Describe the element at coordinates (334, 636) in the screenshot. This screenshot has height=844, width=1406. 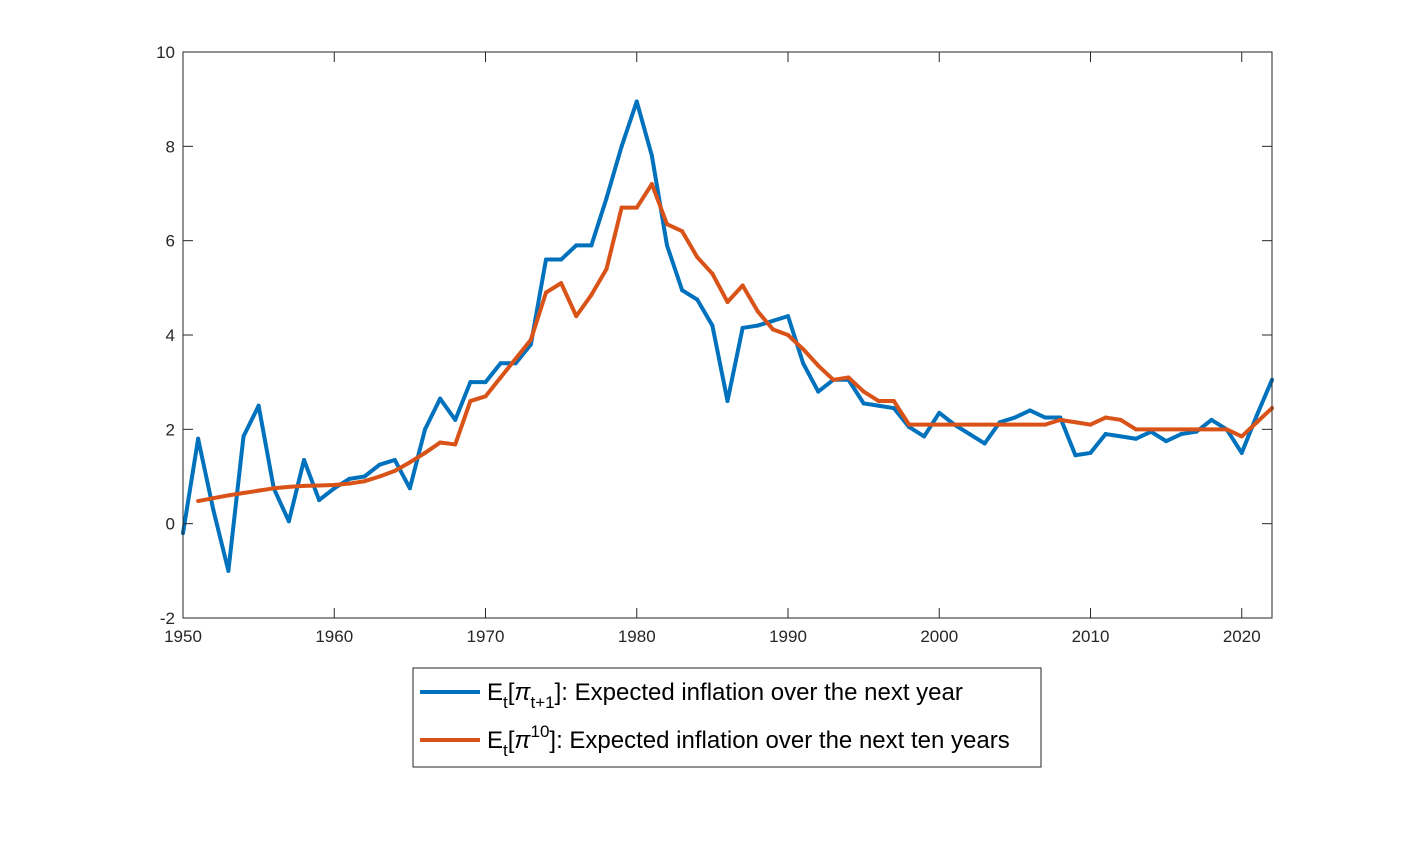
I see `x-tick-label: 1960` at that location.